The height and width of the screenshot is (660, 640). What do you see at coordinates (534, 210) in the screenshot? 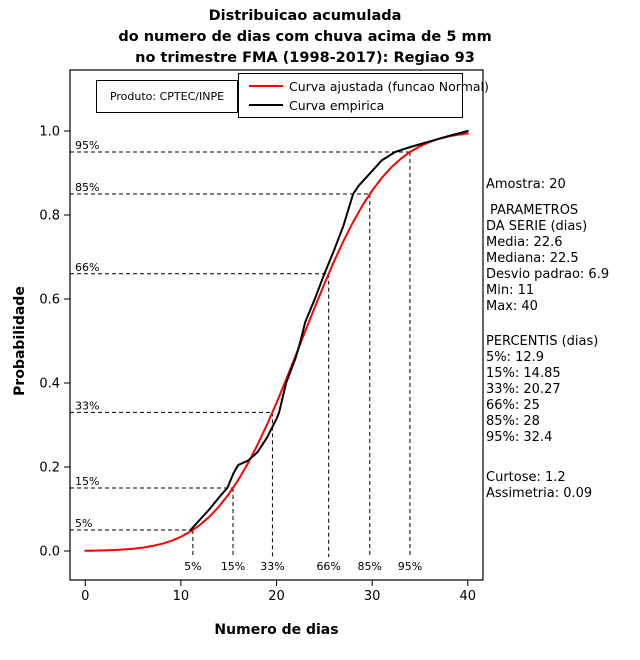
I see `params-header-line-1: PARAMETROS` at bounding box center [534, 210].